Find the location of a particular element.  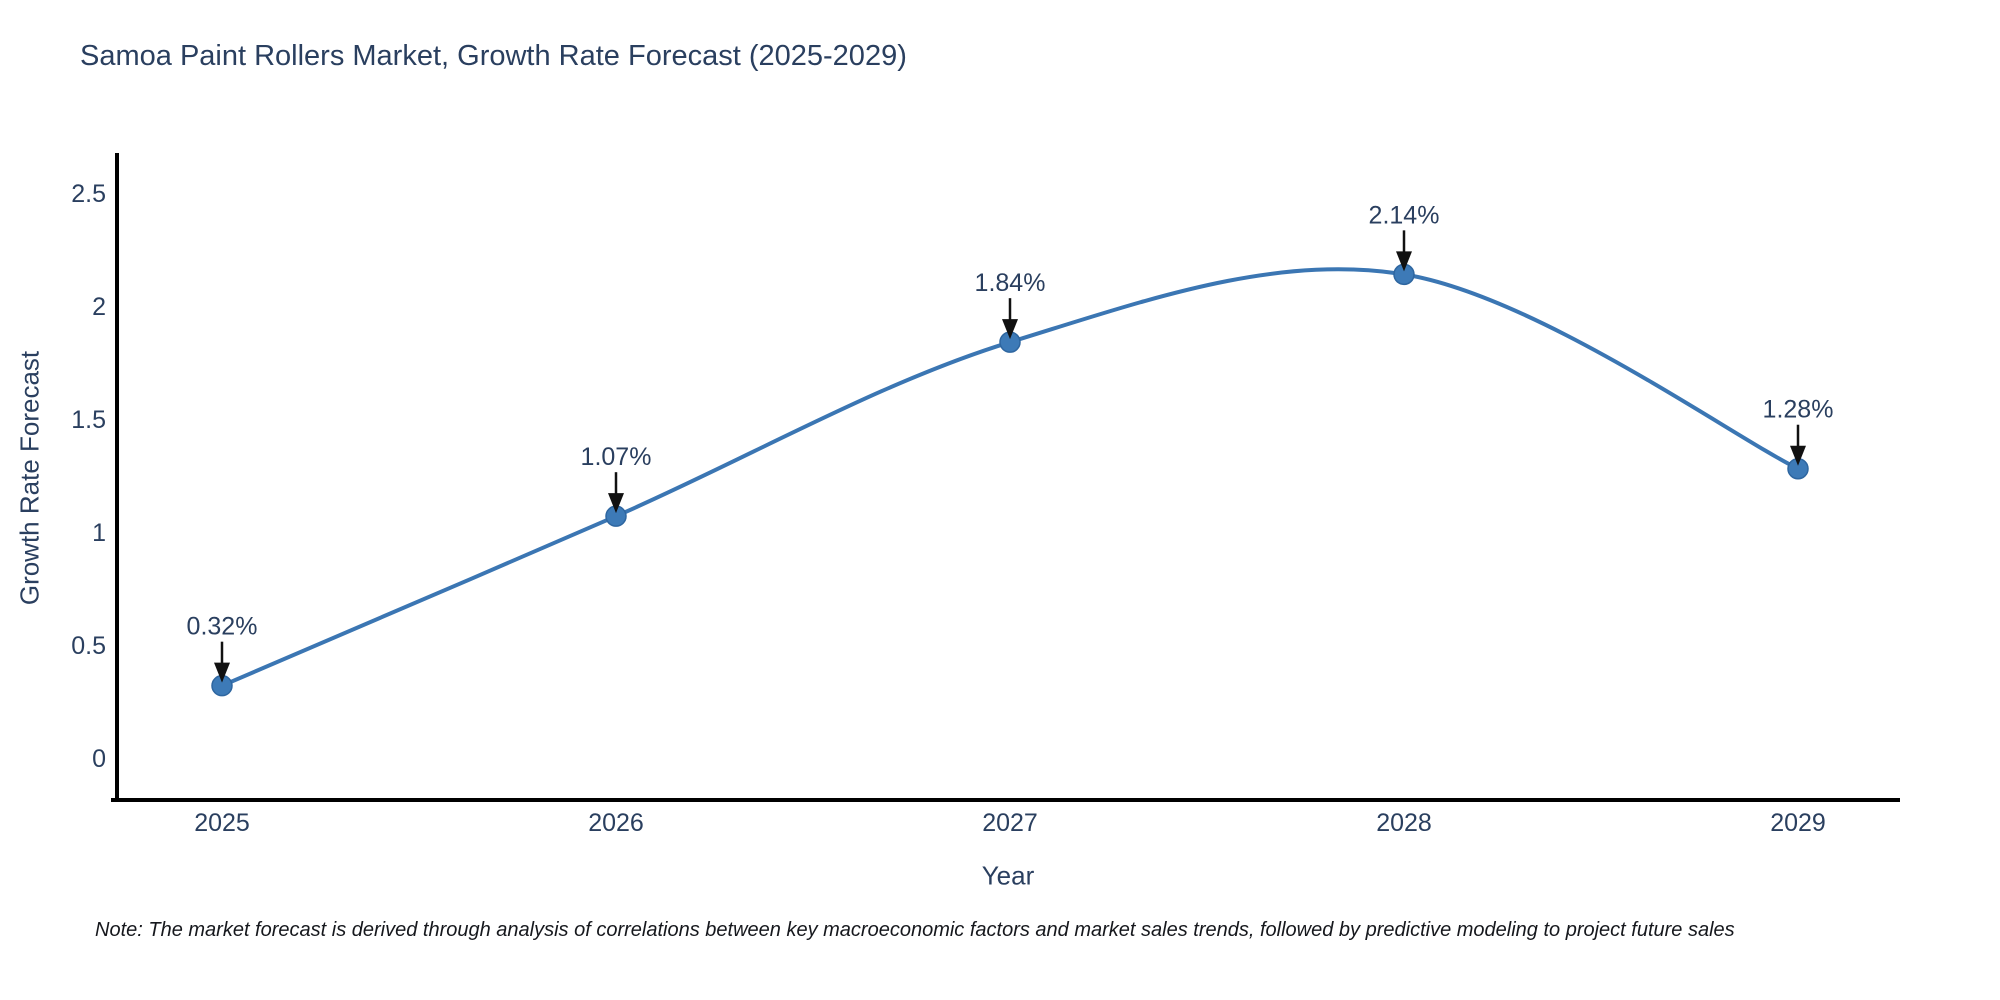

annotation-label-2028: 2.14% is located at coordinates (1404, 215).